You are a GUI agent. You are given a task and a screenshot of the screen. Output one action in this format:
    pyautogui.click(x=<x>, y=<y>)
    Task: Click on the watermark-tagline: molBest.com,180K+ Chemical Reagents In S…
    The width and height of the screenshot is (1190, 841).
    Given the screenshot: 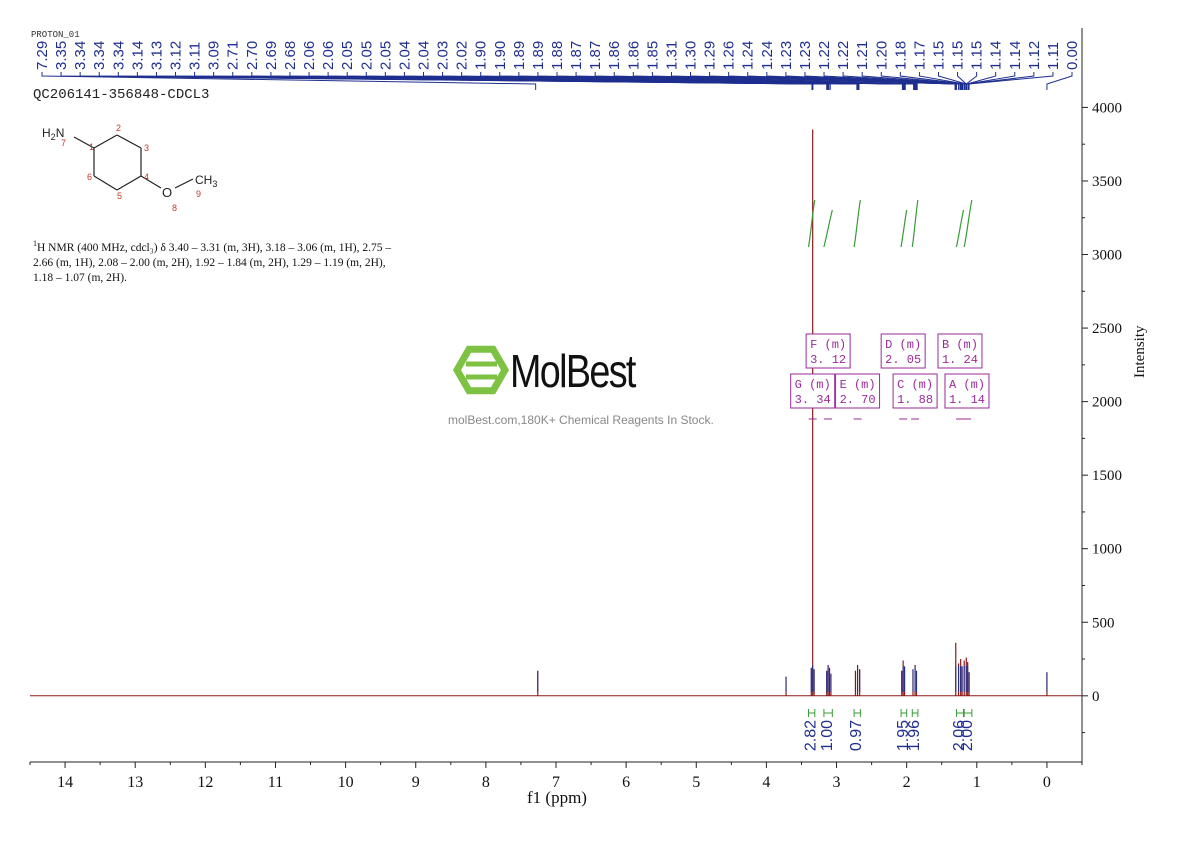 What is the action you would take?
    pyautogui.click(x=581, y=420)
    